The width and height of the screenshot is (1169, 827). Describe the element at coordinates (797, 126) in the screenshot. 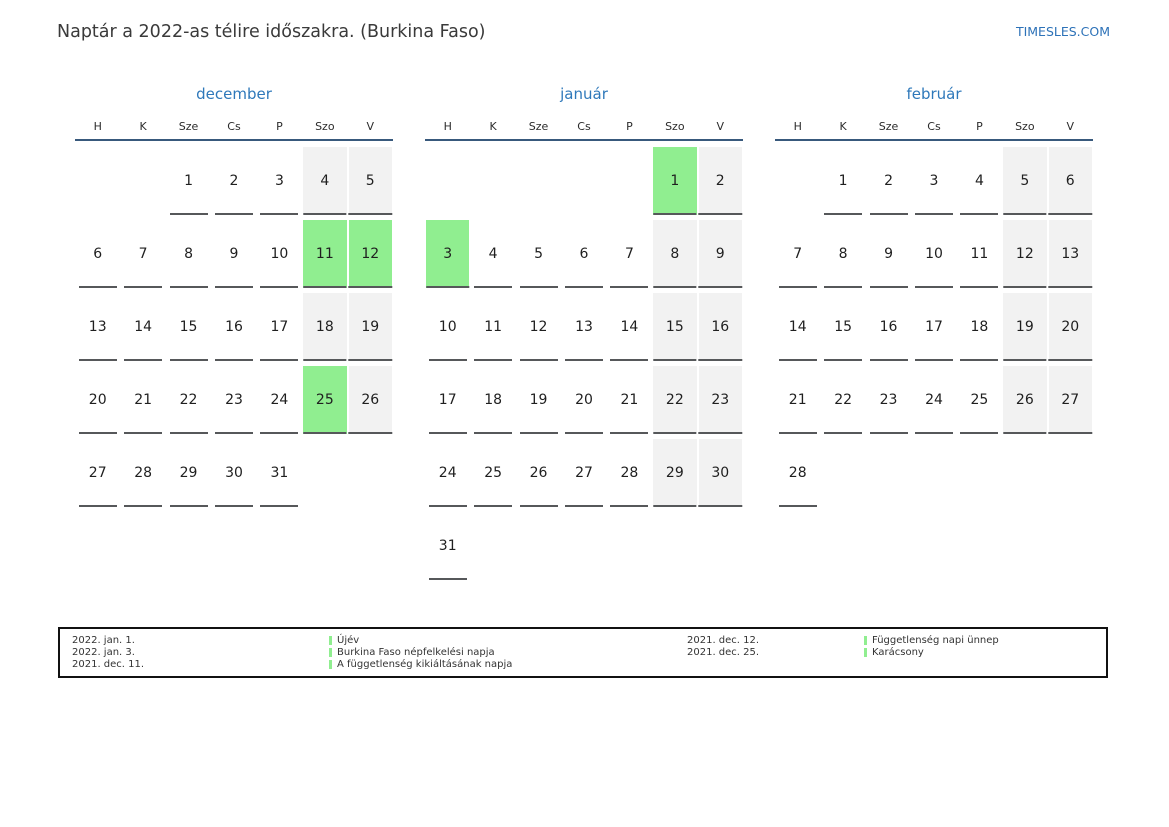

I see `weekday-header: H` at that location.